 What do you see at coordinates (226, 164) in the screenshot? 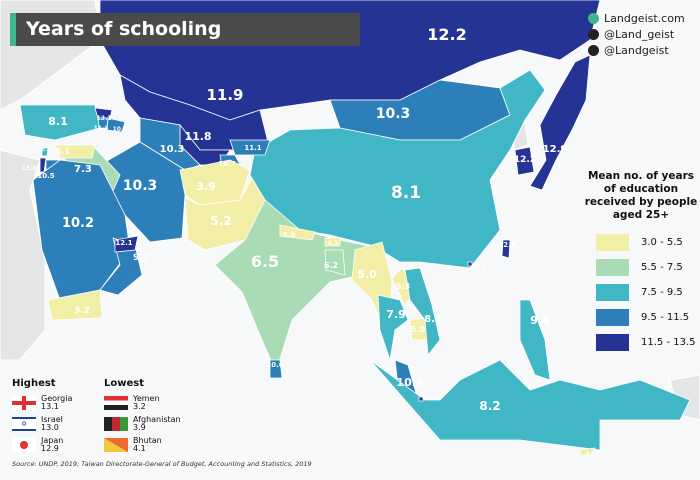
I see `region-value-label: 10.7` at bounding box center [226, 164].